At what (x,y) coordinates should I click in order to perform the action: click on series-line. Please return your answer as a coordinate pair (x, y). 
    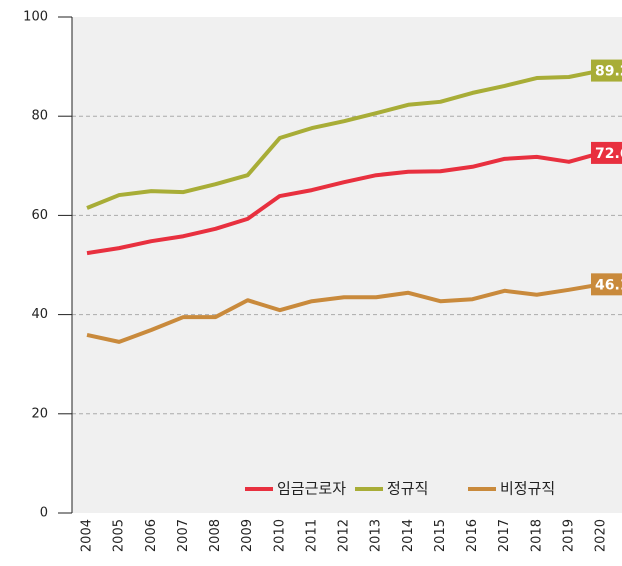
    Looking at the image, I should click on (344, 313).